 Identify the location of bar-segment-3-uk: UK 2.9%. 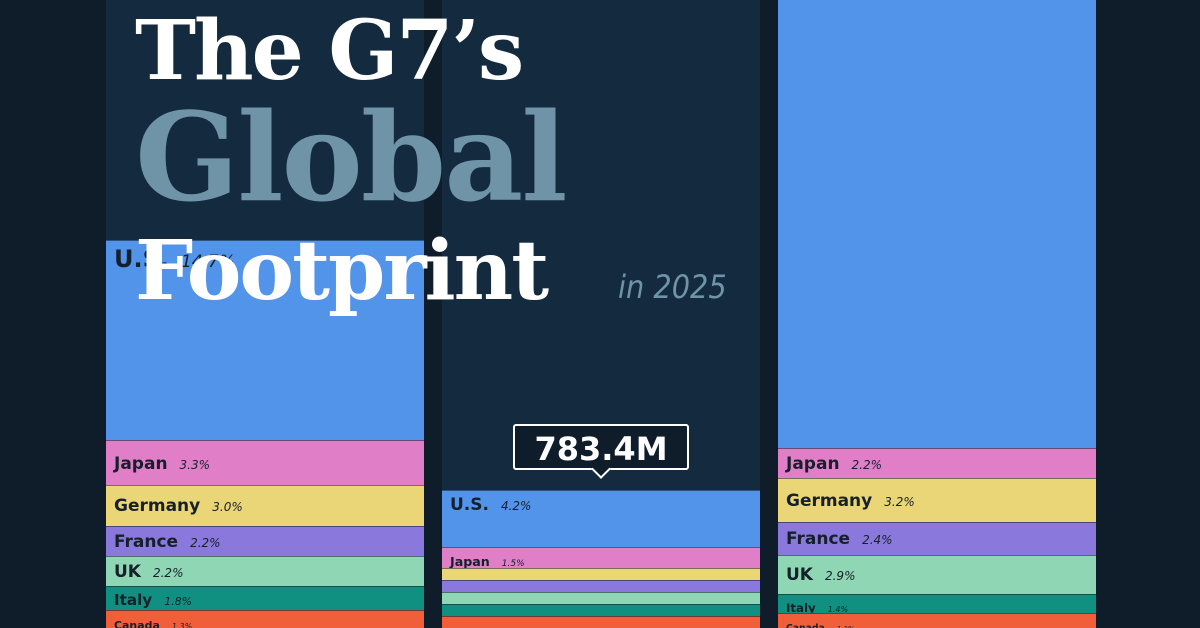
(937, 574).